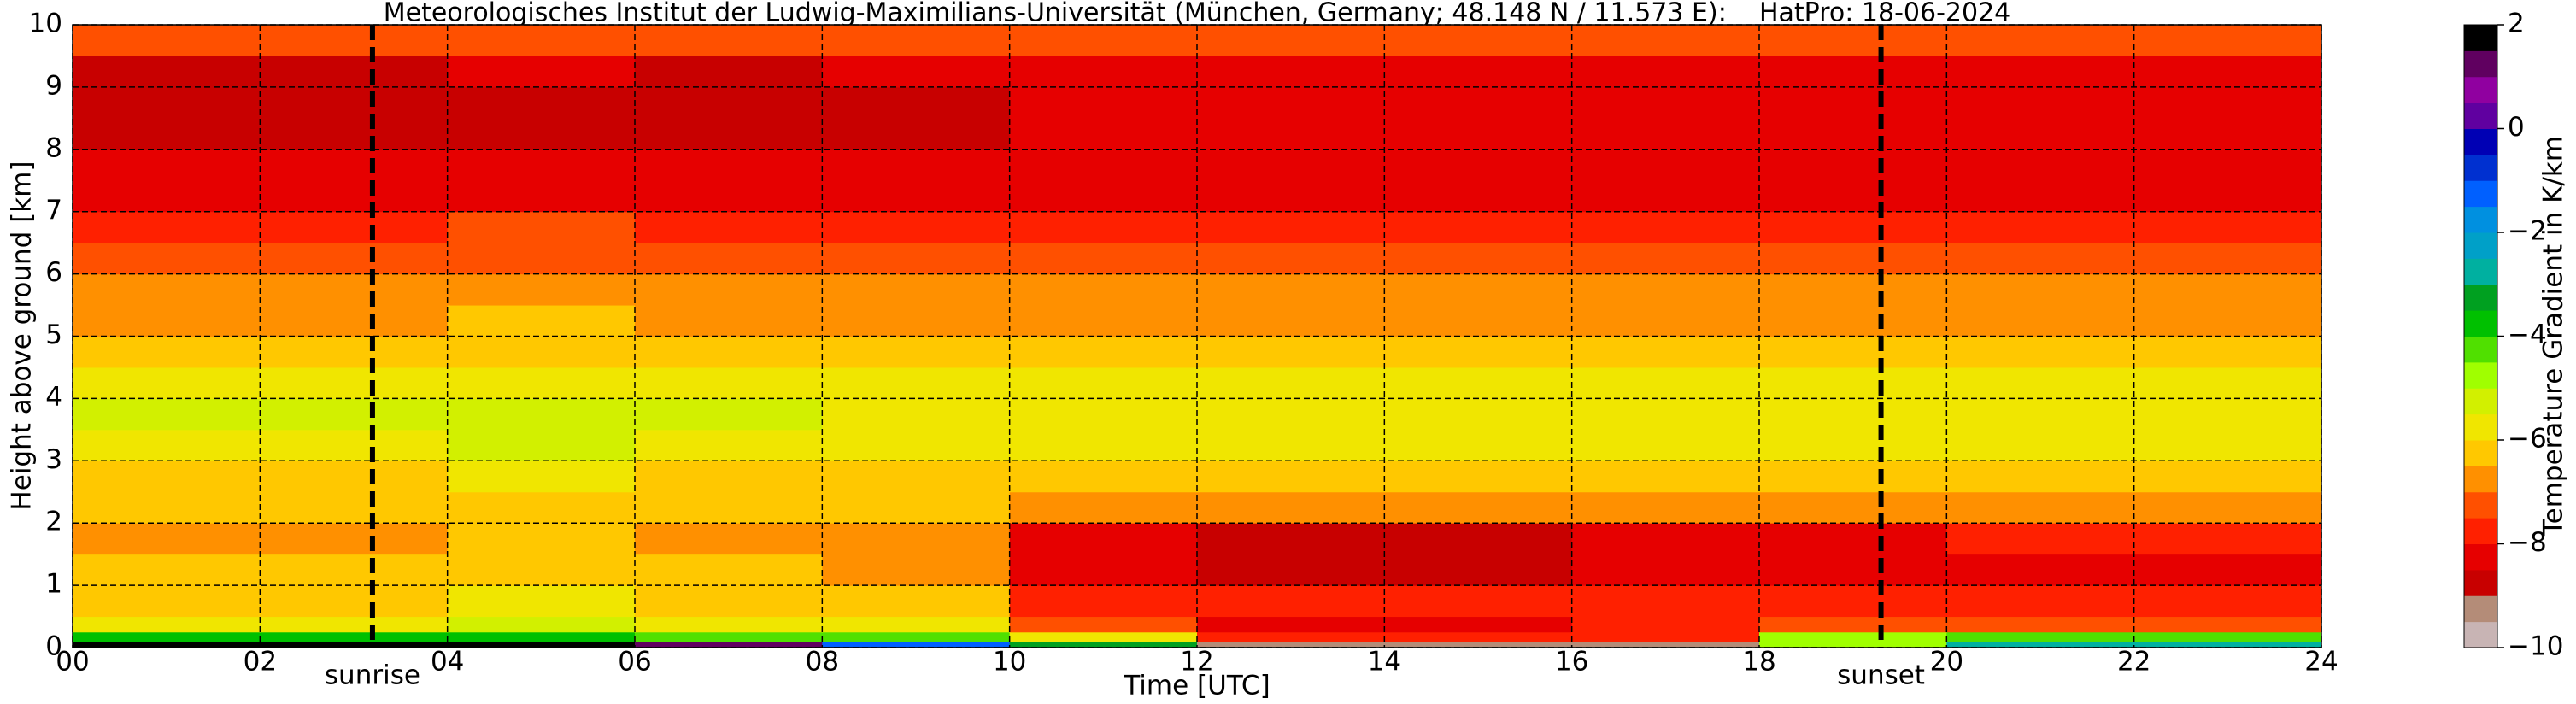 This screenshot has width=2576, height=704. Describe the element at coordinates (53, 584) in the screenshot. I see `y-tick-label: 1` at that location.